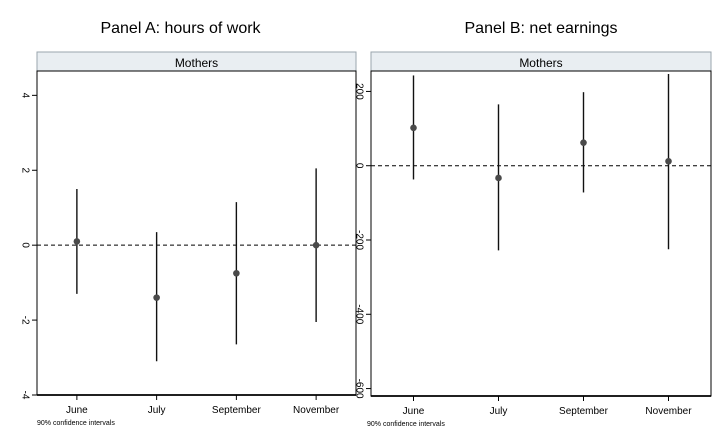 The width and height of the screenshot is (721, 435). I want to click on panel-a-x-tick-label-0: June, so click(77, 410).